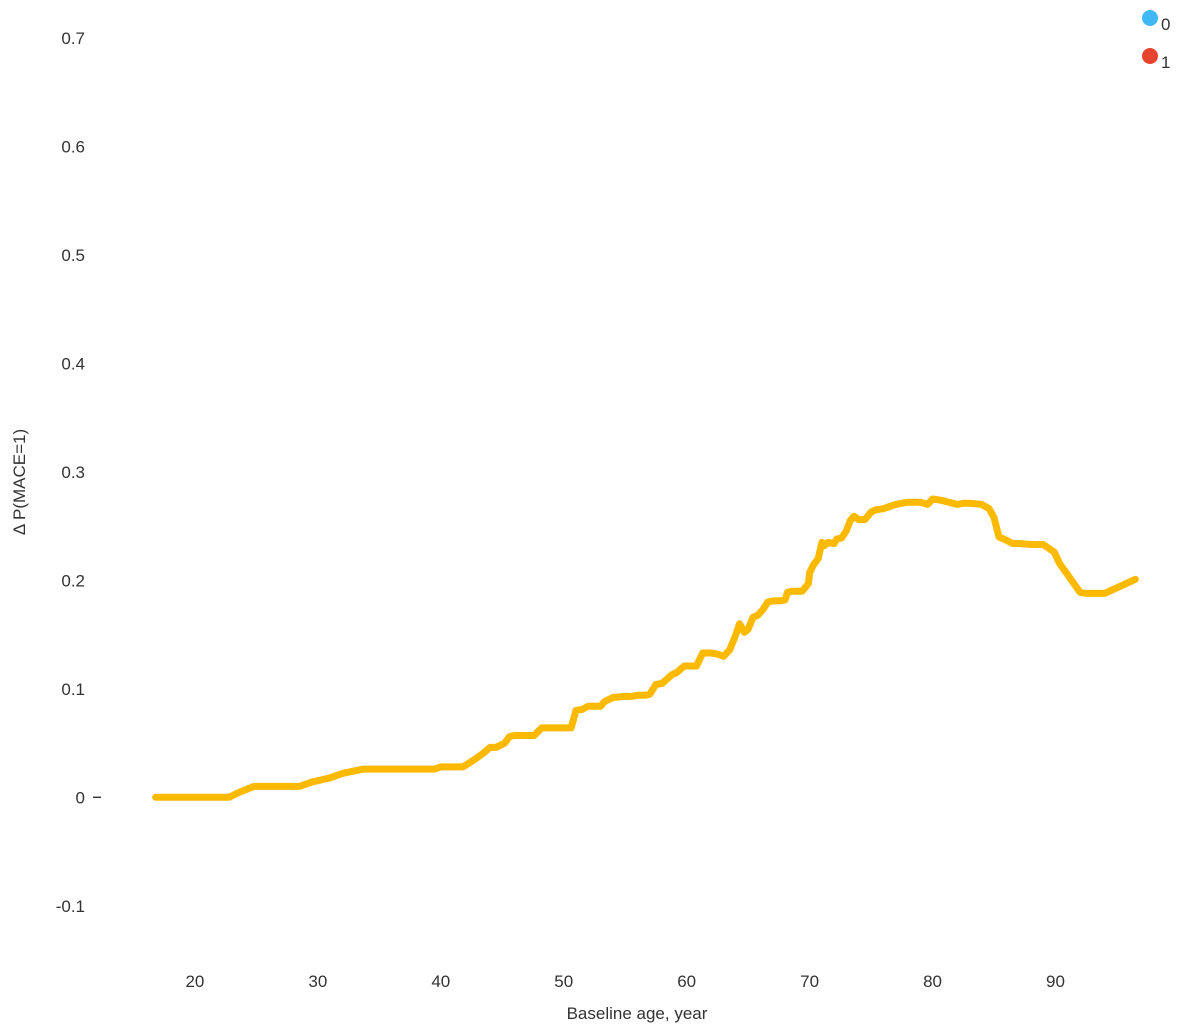 The image size is (1184, 1028). What do you see at coordinates (1165, 62) in the screenshot?
I see `legend-label: 1` at bounding box center [1165, 62].